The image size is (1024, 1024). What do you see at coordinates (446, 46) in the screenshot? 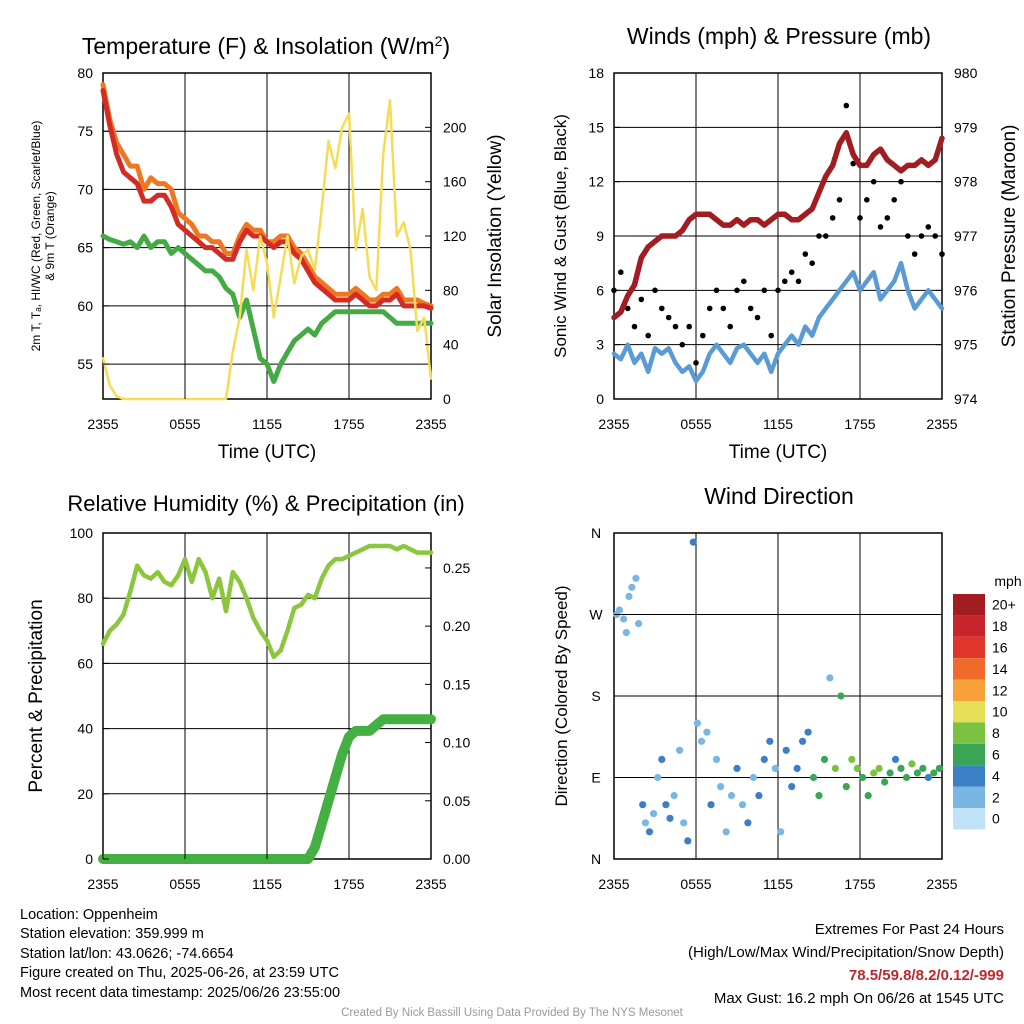
I see `title-close: )` at bounding box center [446, 46].